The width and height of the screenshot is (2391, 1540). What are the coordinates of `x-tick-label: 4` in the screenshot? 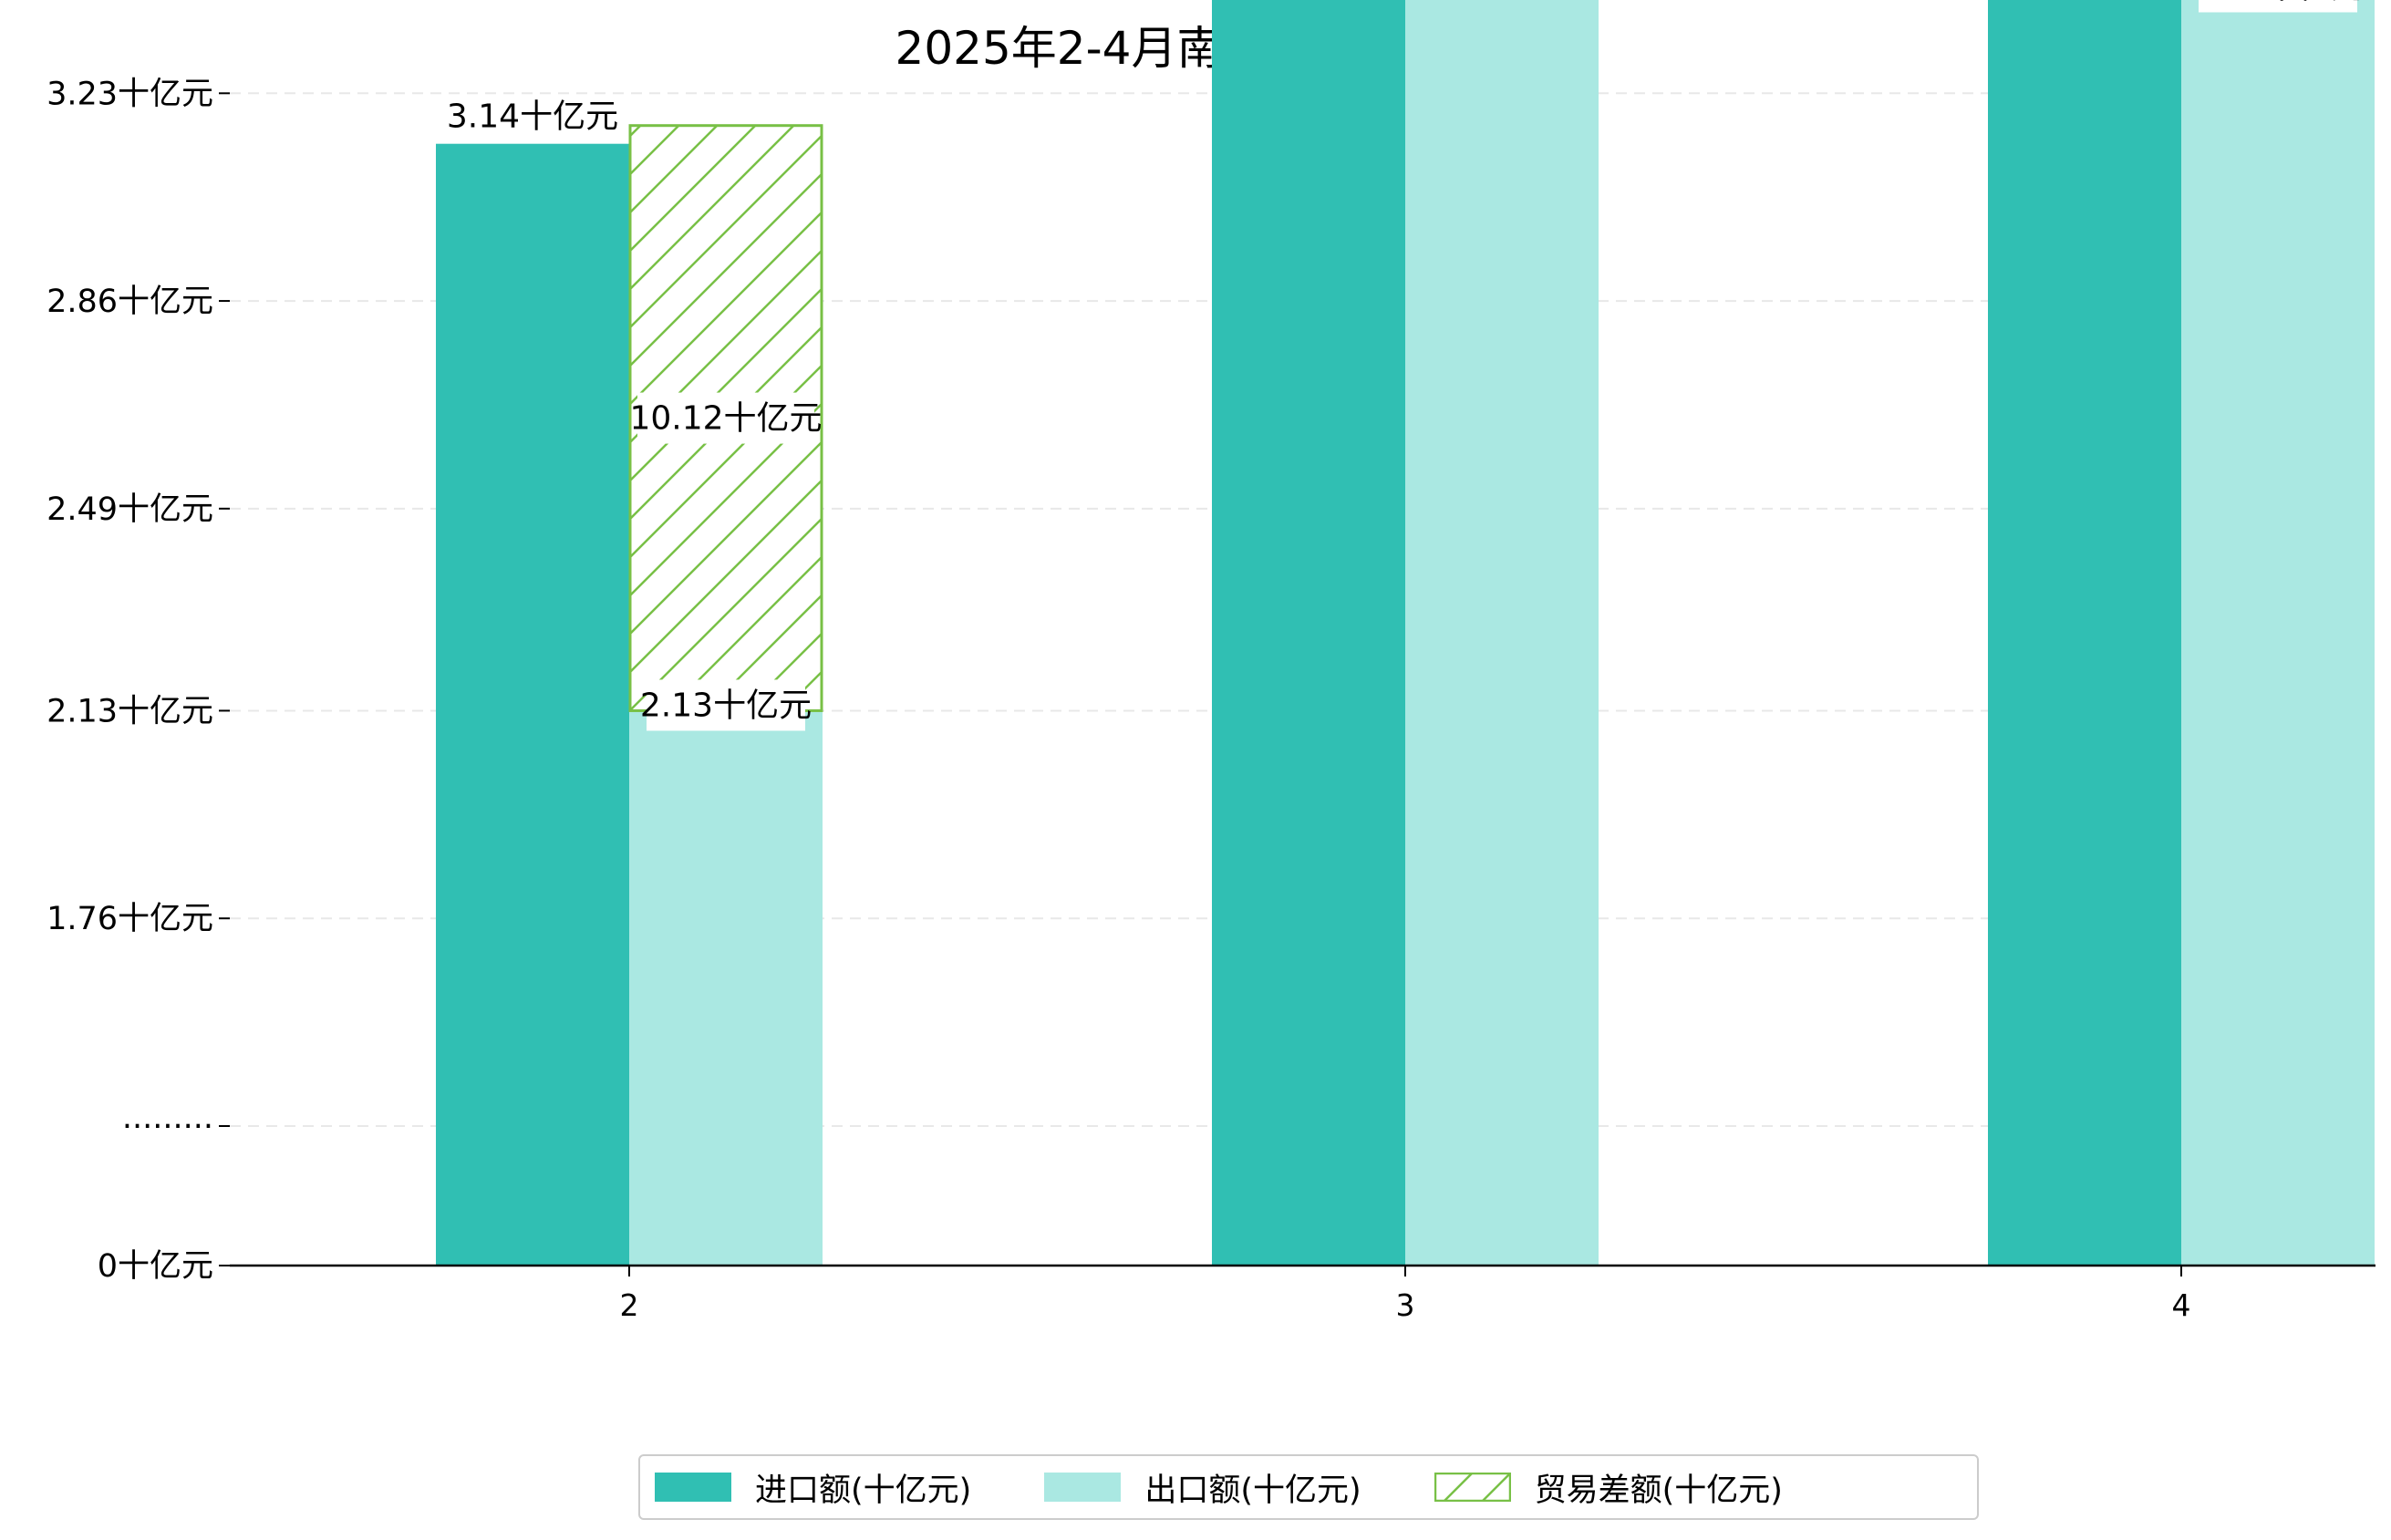 It's located at (2182, 1305).